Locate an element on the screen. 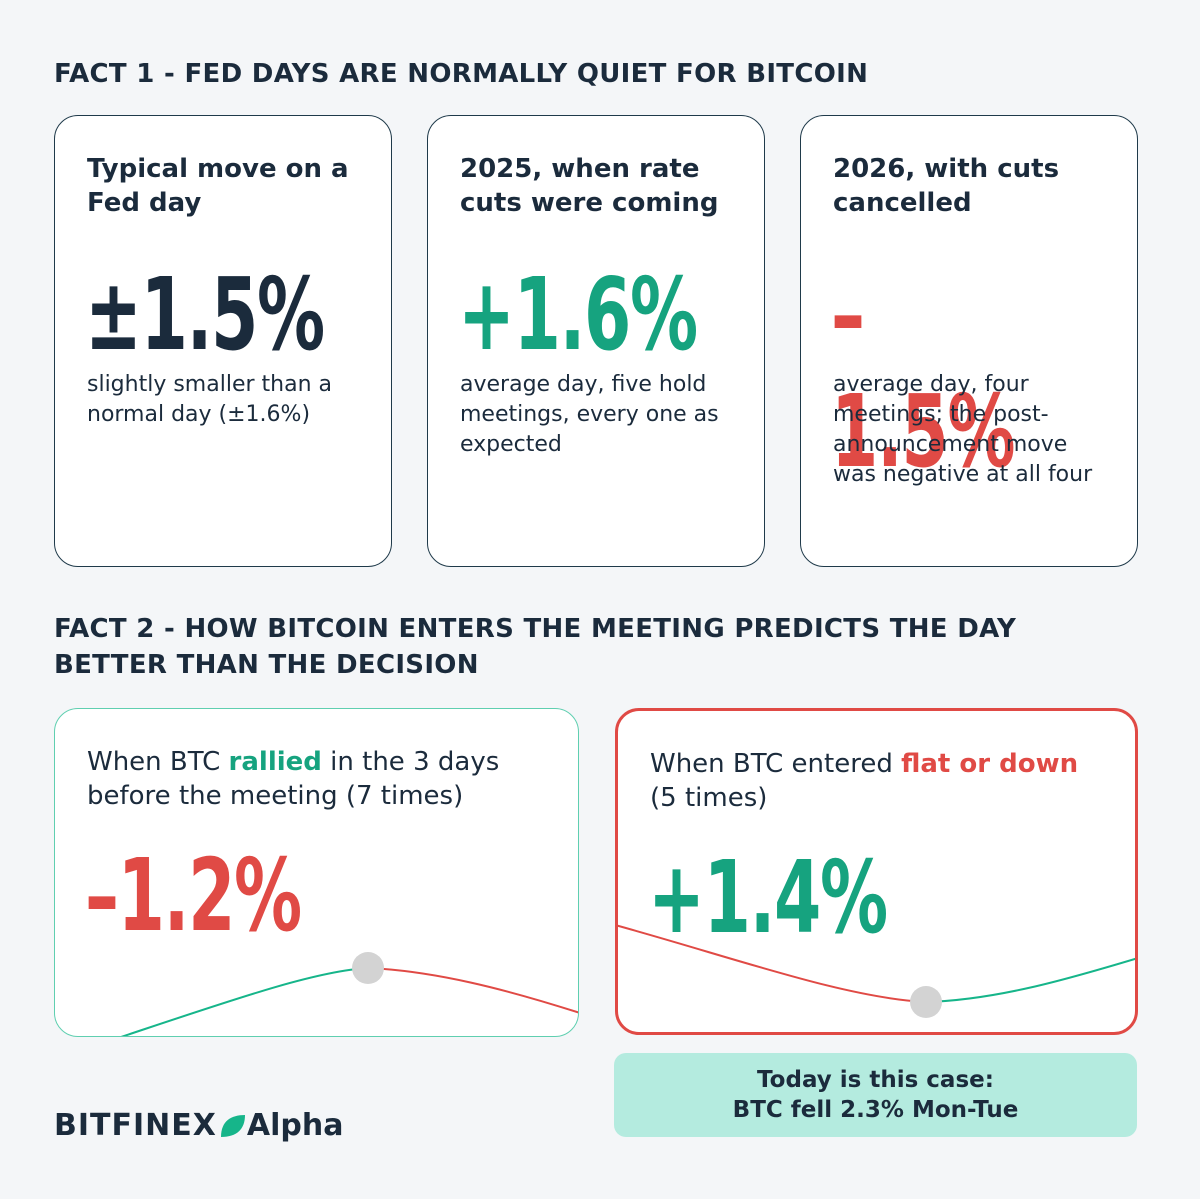  card-title: Typical move on a Fed day is located at coordinates (218, 186).